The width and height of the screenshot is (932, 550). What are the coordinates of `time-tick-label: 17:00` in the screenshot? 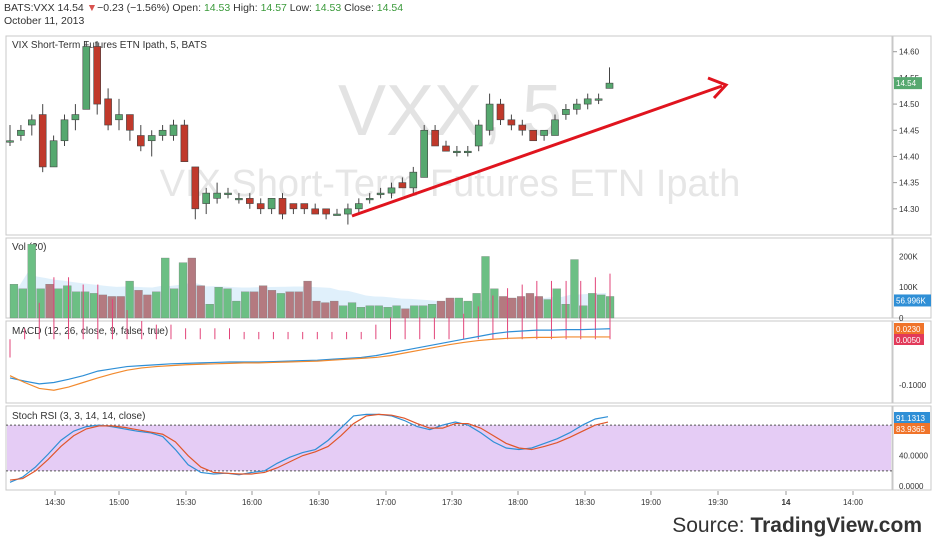 It's located at (386, 502).